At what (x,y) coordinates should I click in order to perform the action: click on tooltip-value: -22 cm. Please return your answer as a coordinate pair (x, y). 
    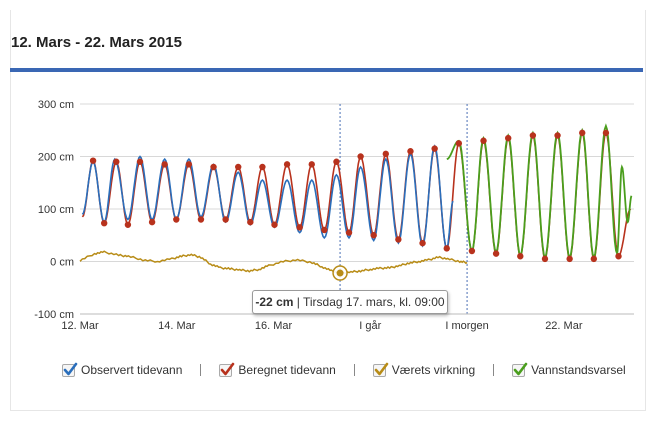
    Looking at the image, I should click on (274, 302).